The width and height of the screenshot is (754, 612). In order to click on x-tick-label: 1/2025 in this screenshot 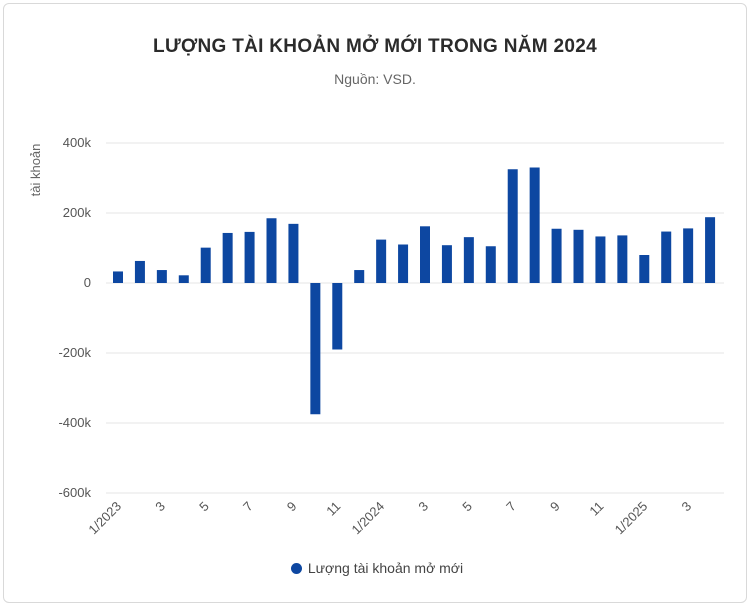, I will do `click(631, 518)`.